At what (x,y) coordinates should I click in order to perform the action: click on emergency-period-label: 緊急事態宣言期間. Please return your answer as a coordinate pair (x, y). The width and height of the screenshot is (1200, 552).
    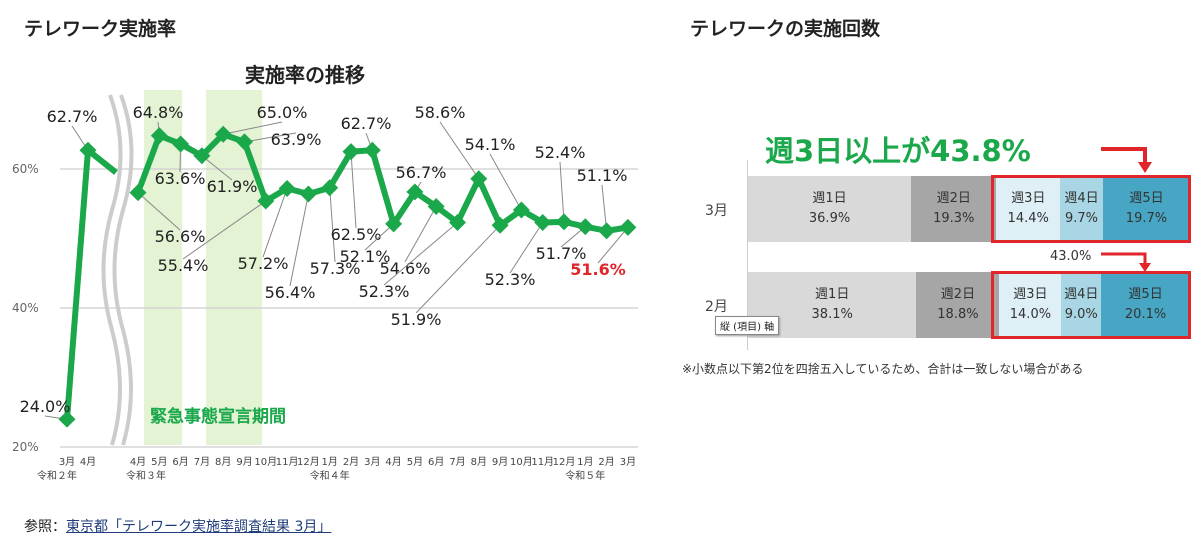
    Looking at the image, I should click on (218, 416).